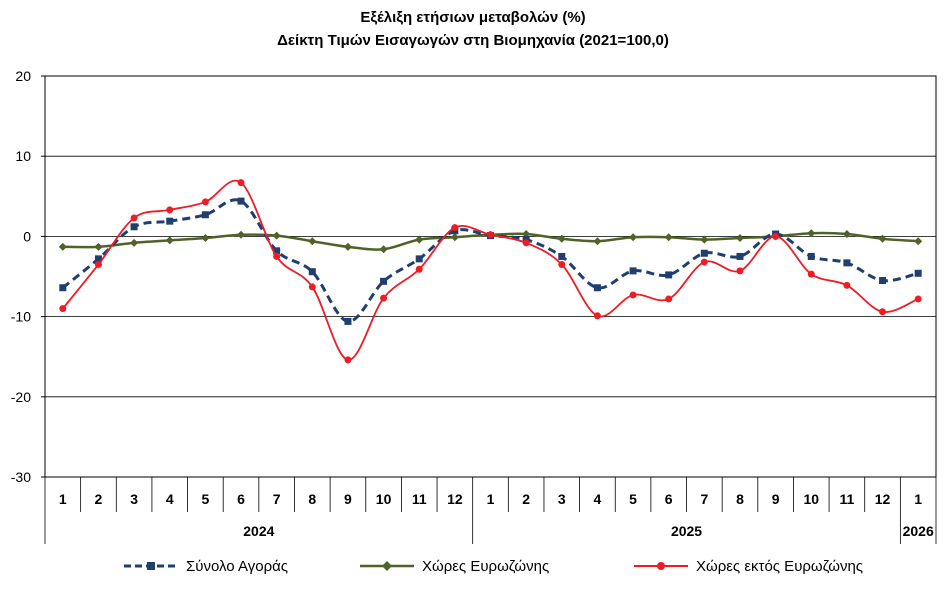  I want to click on legend-swatch-eurozone, so click(387, 566).